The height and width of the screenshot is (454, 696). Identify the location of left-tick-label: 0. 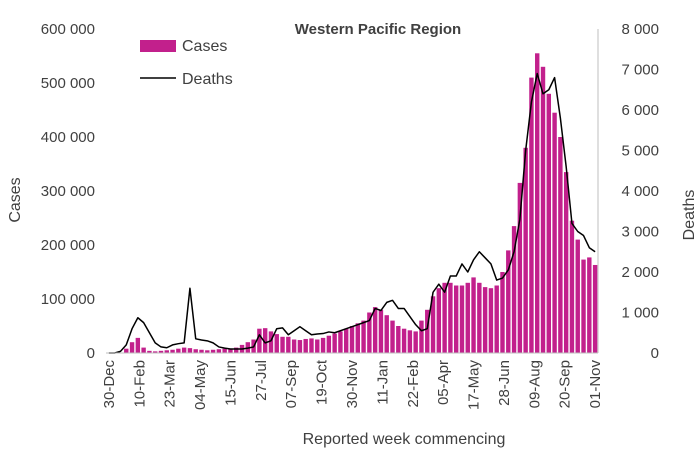
(91, 353).